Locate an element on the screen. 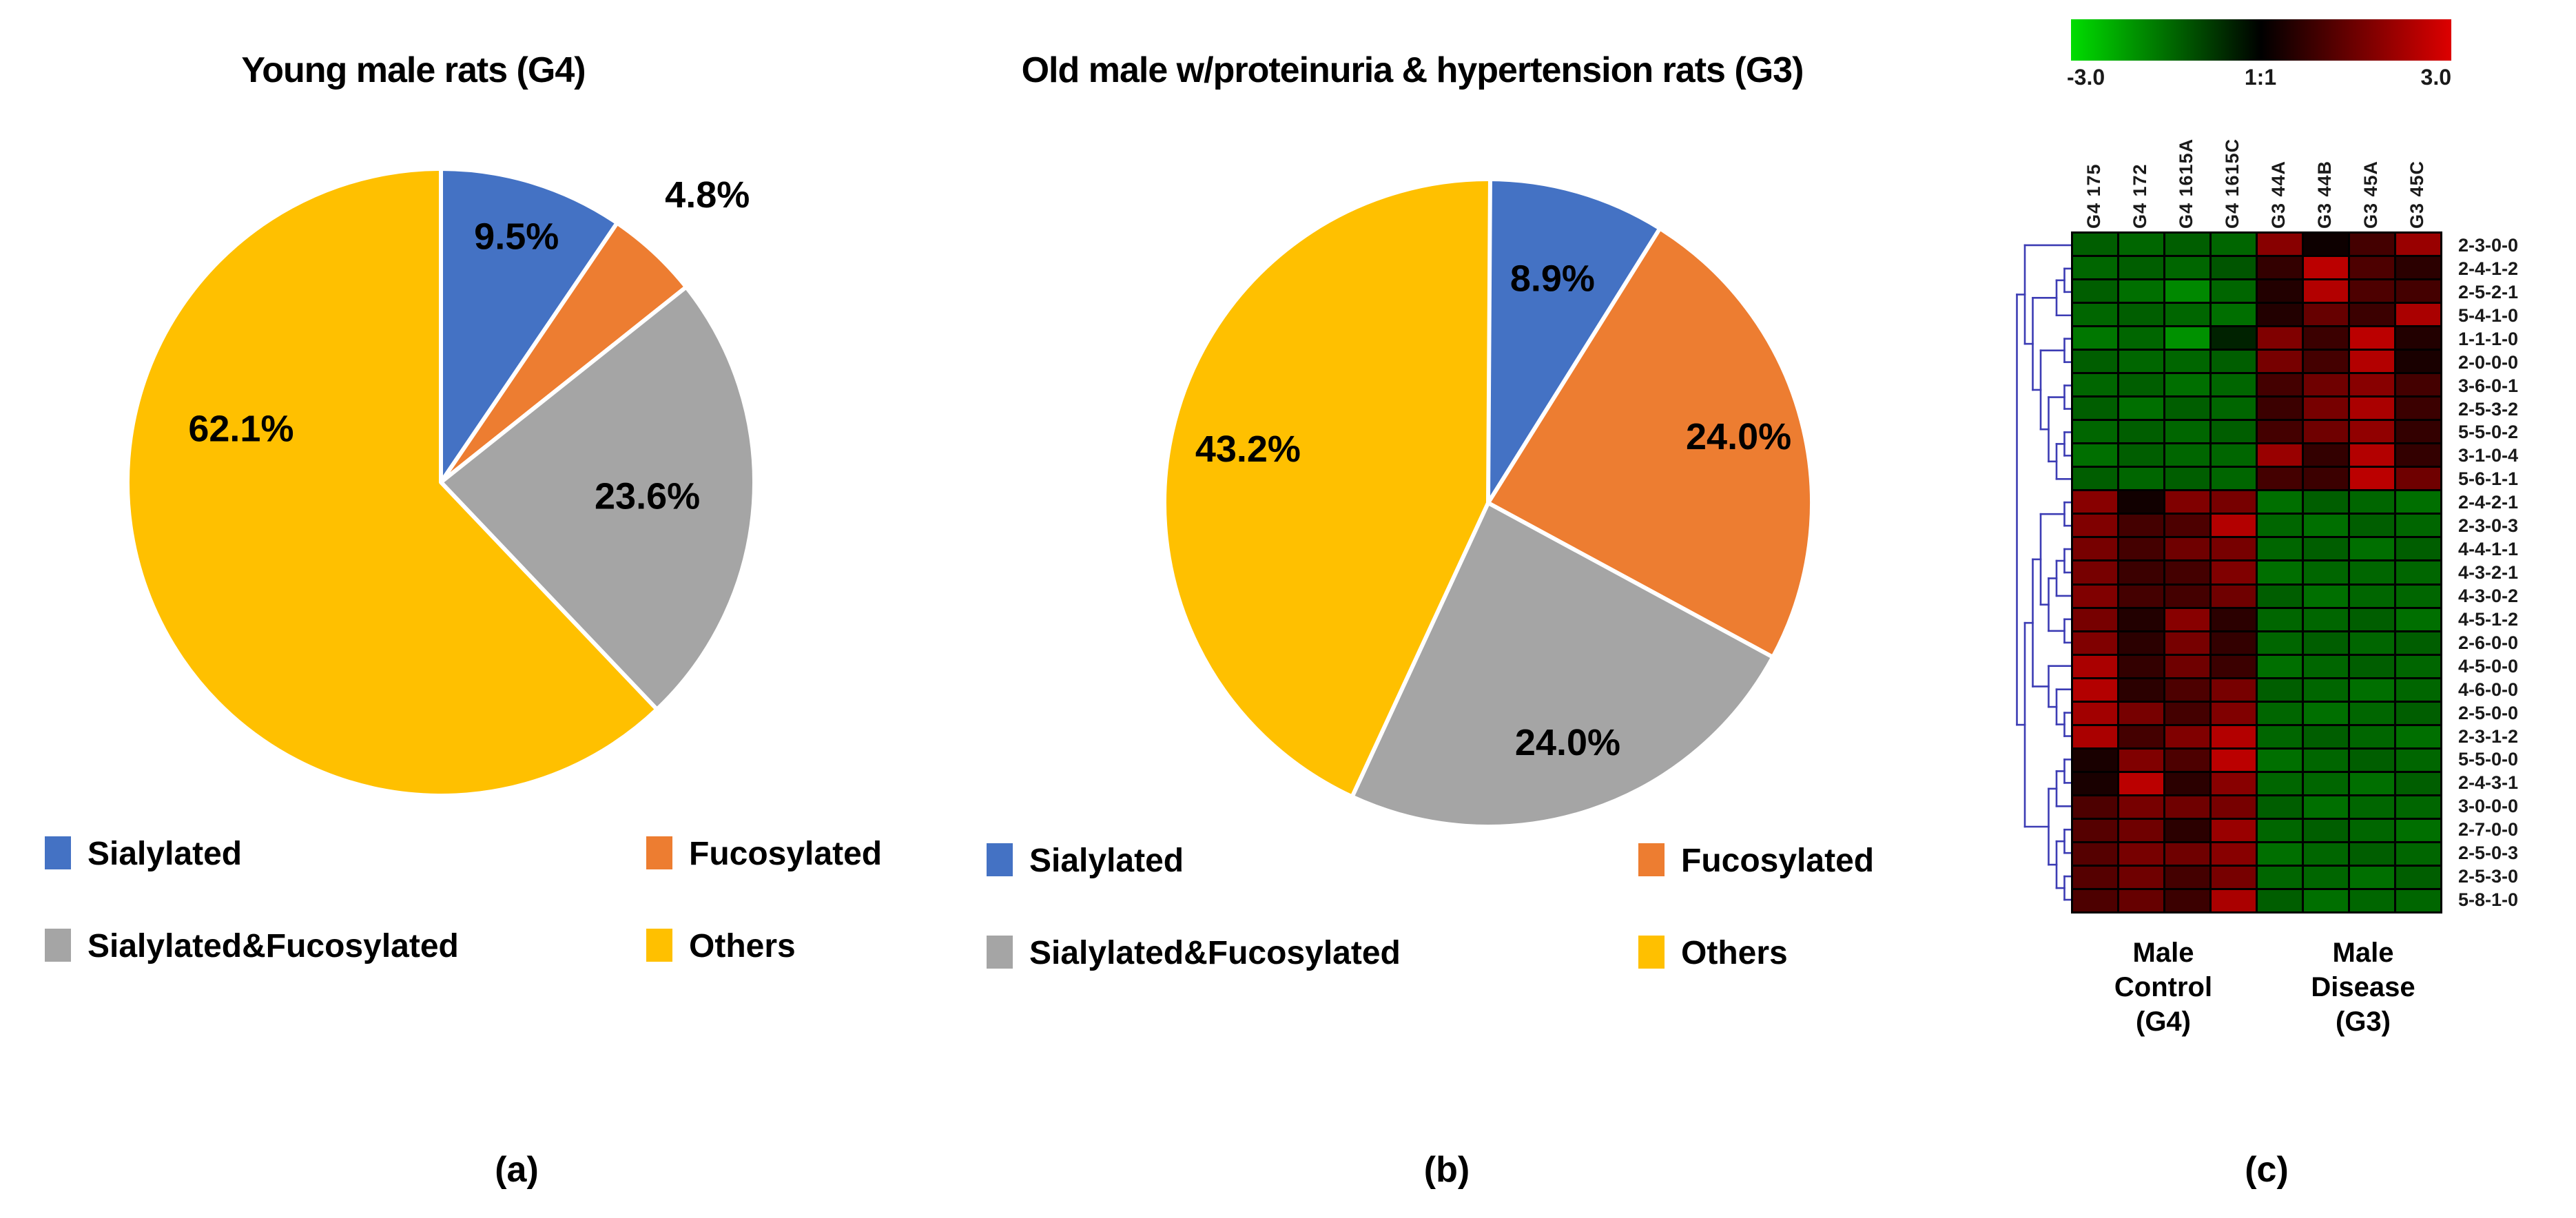  heatmap-cell-3-6-0-1-G345C is located at coordinates (2418, 385).